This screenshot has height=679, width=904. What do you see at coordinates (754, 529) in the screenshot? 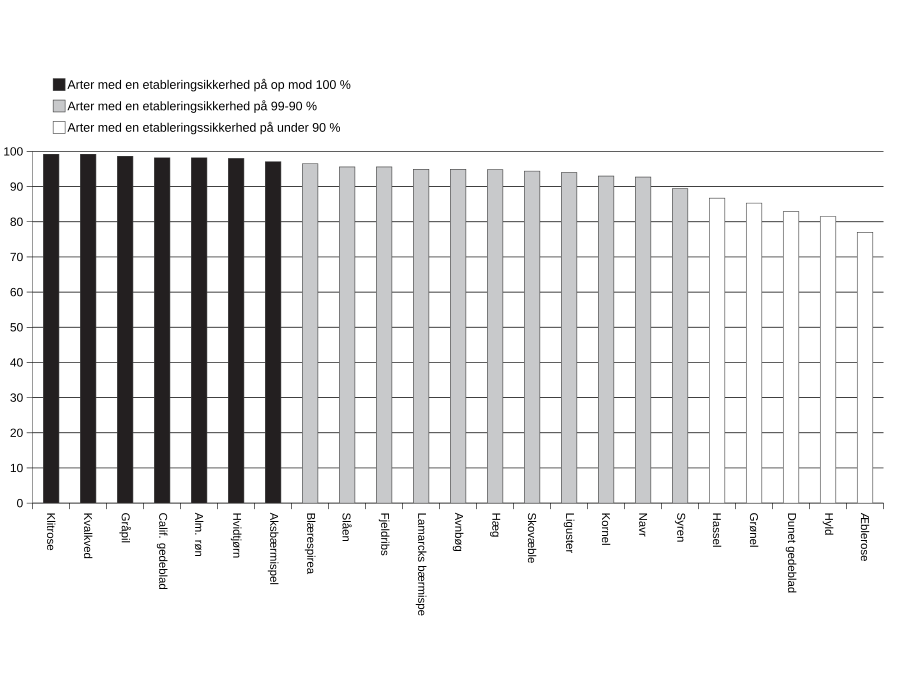
I see `x-tick-label: Grønel` at bounding box center [754, 529].